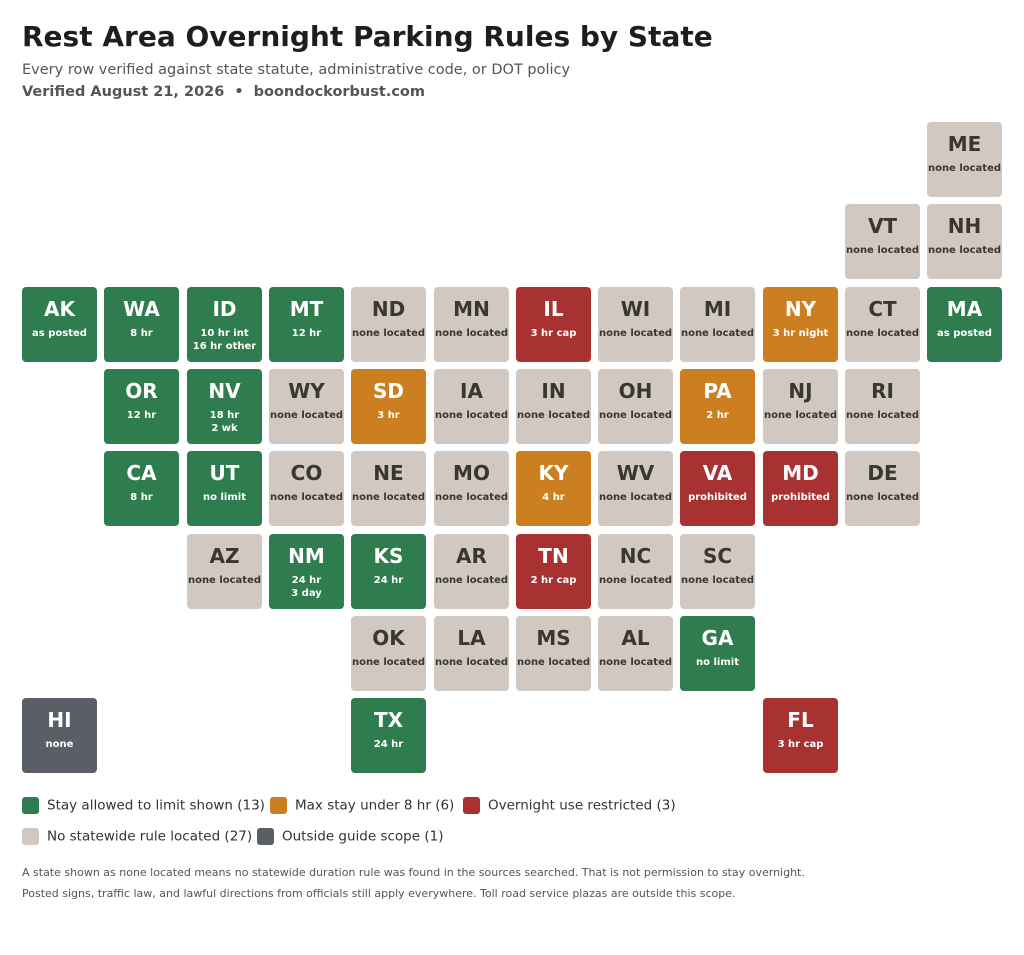  I want to click on state-tile-nj: NJ none located, so click(800, 406).